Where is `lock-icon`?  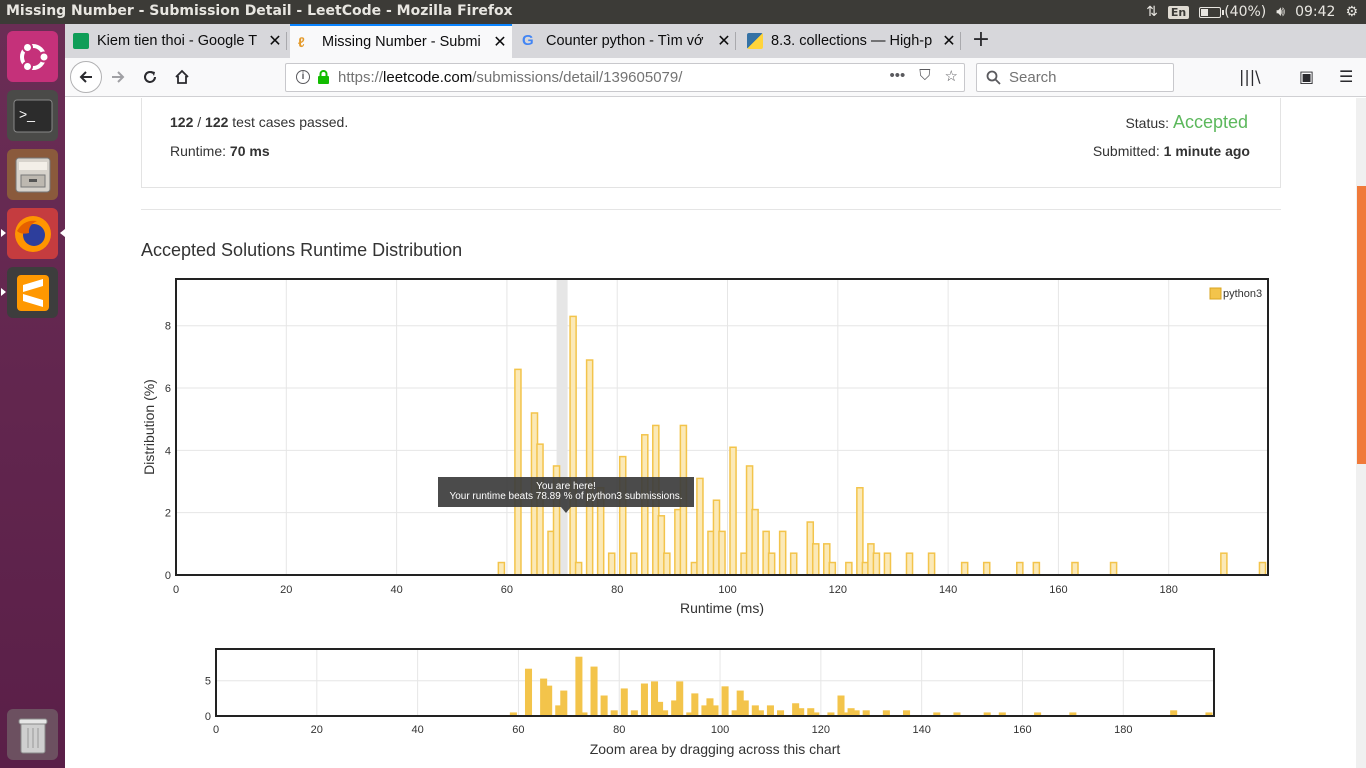 lock-icon is located at coordinates (323, 77).